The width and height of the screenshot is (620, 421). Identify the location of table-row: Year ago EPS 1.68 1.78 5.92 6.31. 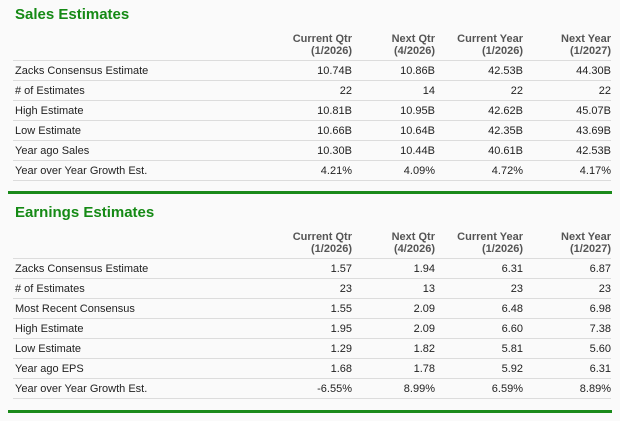
(312, 368).